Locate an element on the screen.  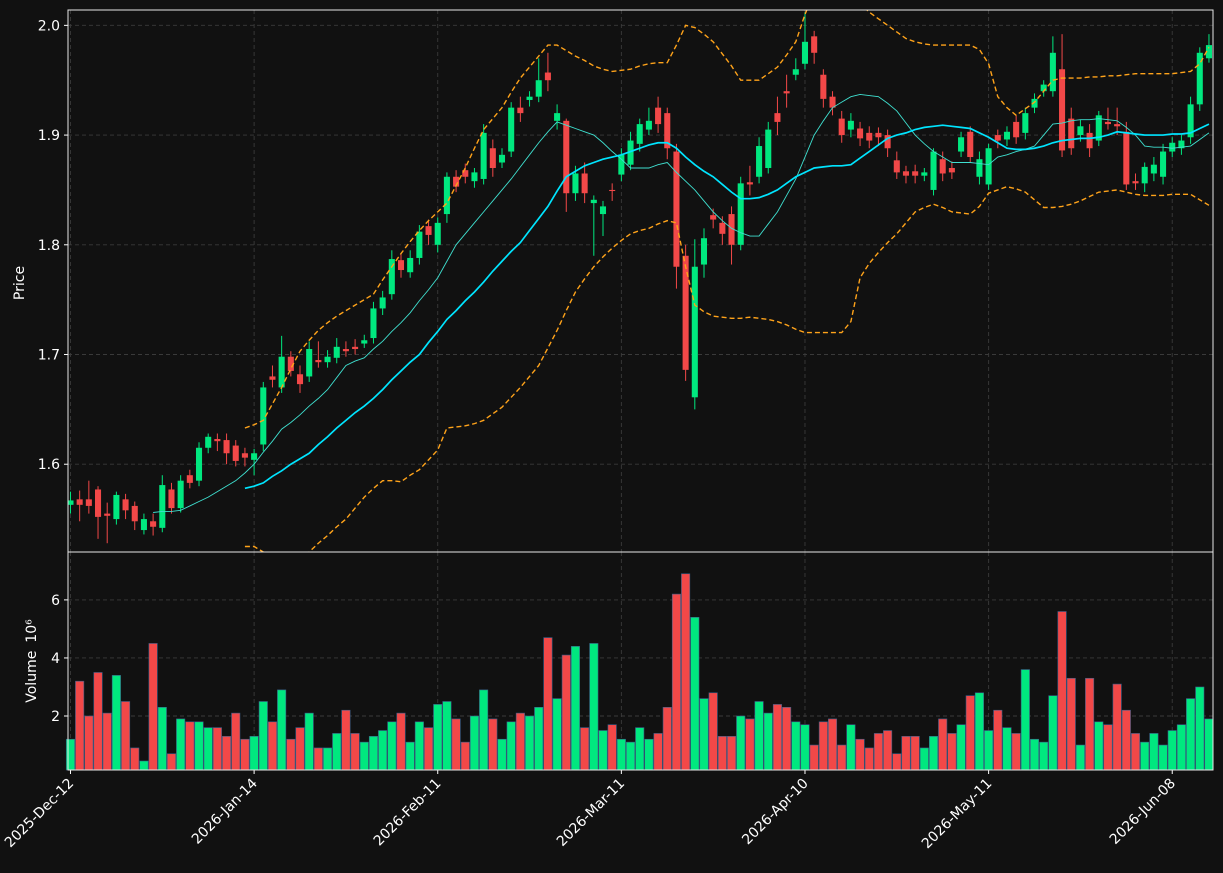
y-tick-label: 1.7 is located at coordinates (49, 356).